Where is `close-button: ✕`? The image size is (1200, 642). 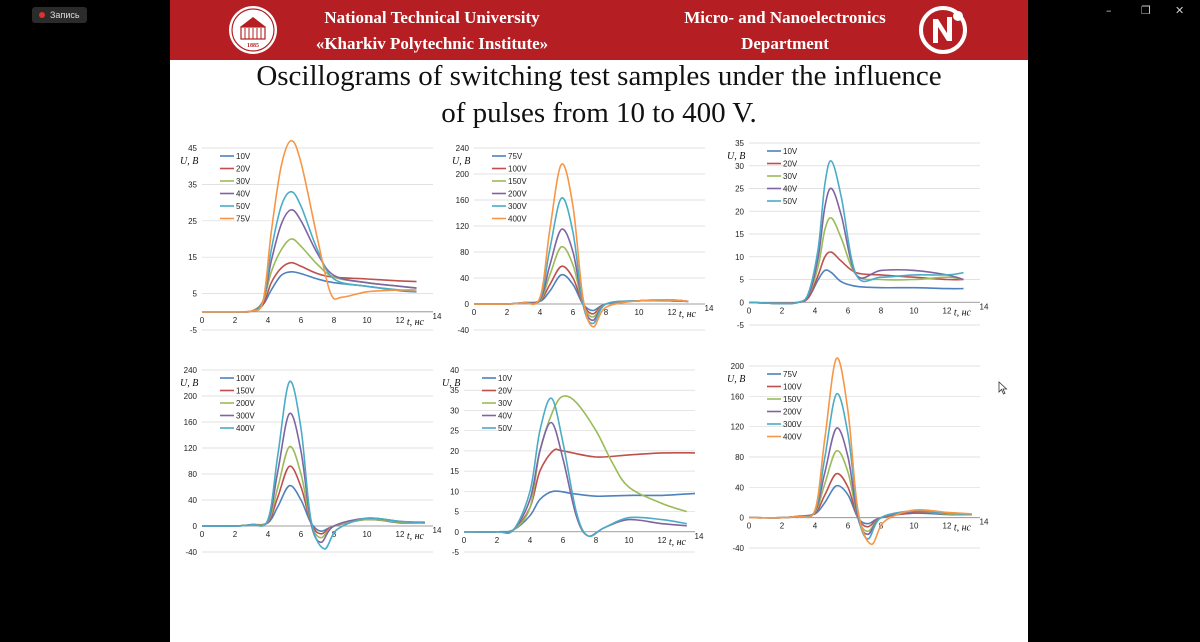 close-button: ✕ is located at coordinates (1180, 10).